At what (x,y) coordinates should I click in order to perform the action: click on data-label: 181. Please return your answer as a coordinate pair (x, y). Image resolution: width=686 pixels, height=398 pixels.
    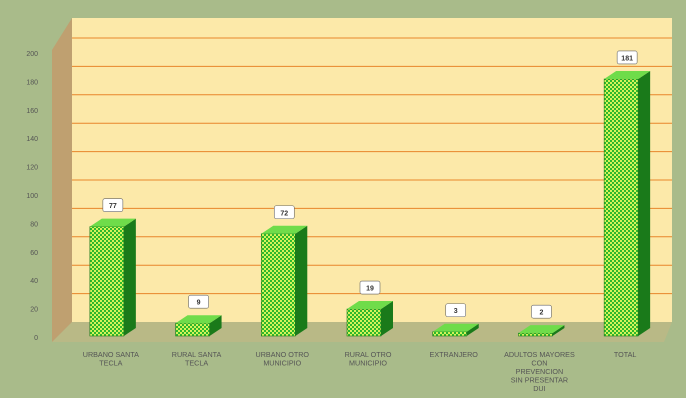
    Looking at the image, I should click on (627, 57).